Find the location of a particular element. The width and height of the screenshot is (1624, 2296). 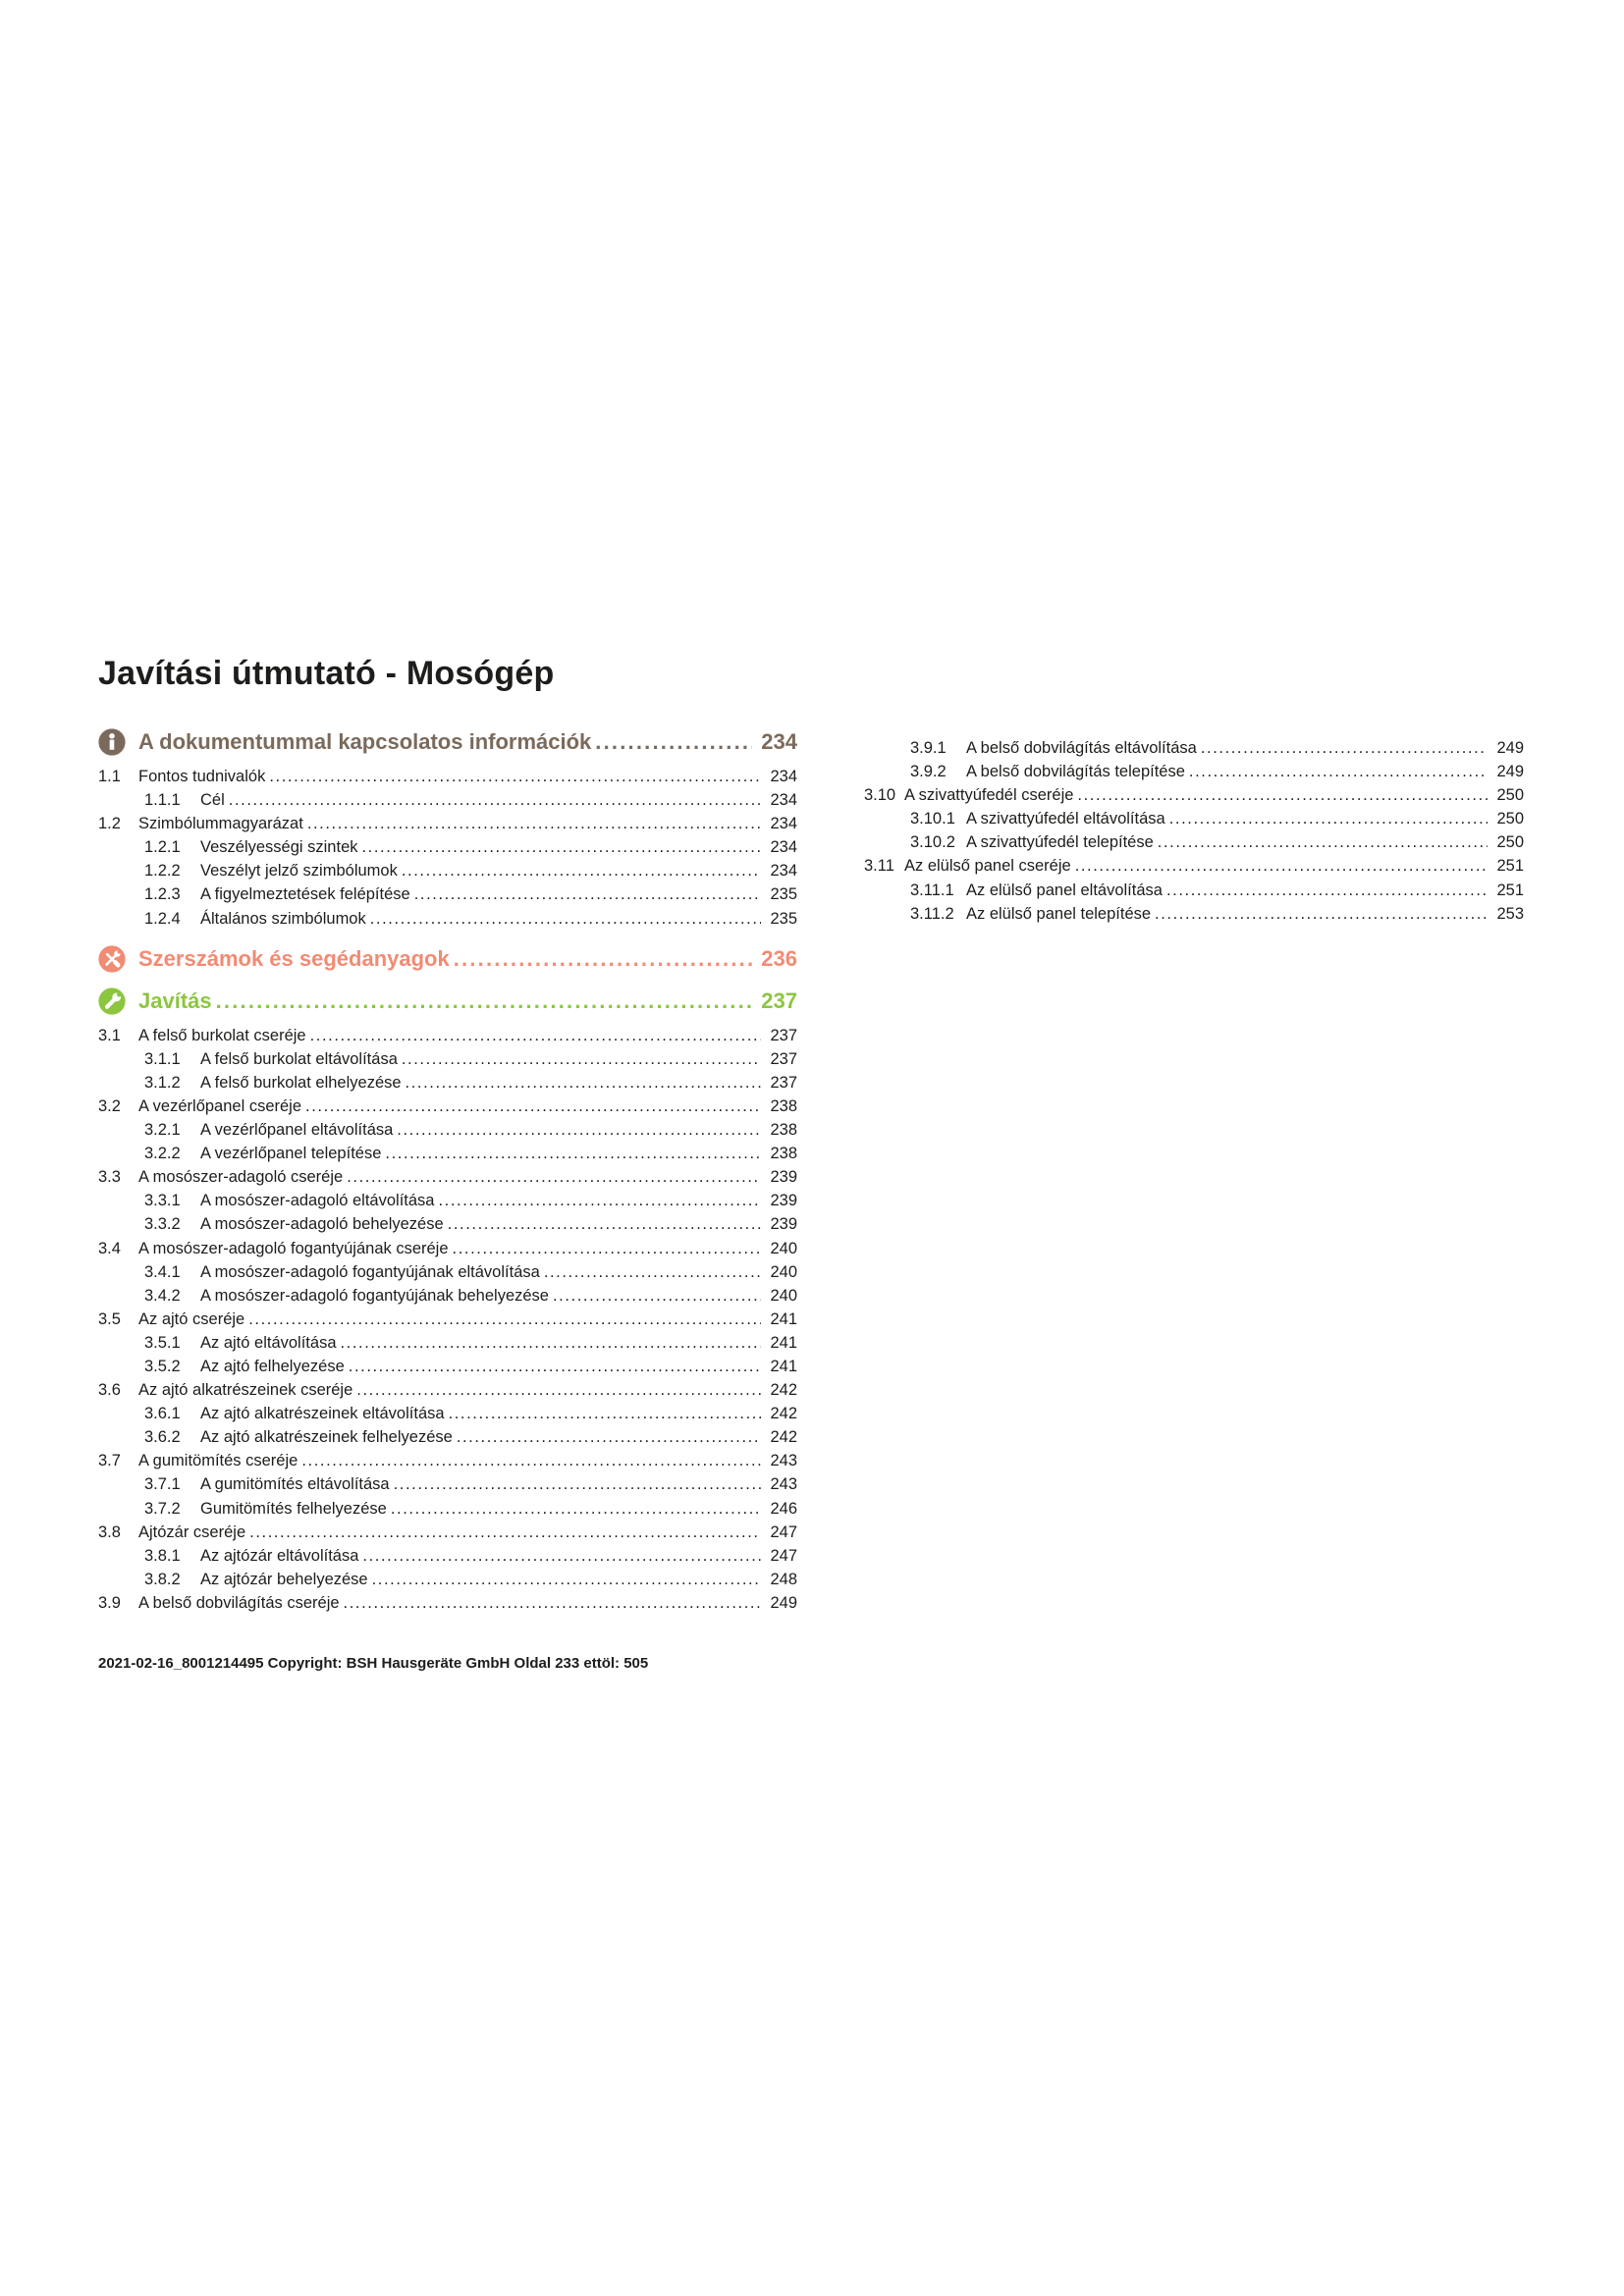

page-number: 239 is located at coordinates (783, 1201).